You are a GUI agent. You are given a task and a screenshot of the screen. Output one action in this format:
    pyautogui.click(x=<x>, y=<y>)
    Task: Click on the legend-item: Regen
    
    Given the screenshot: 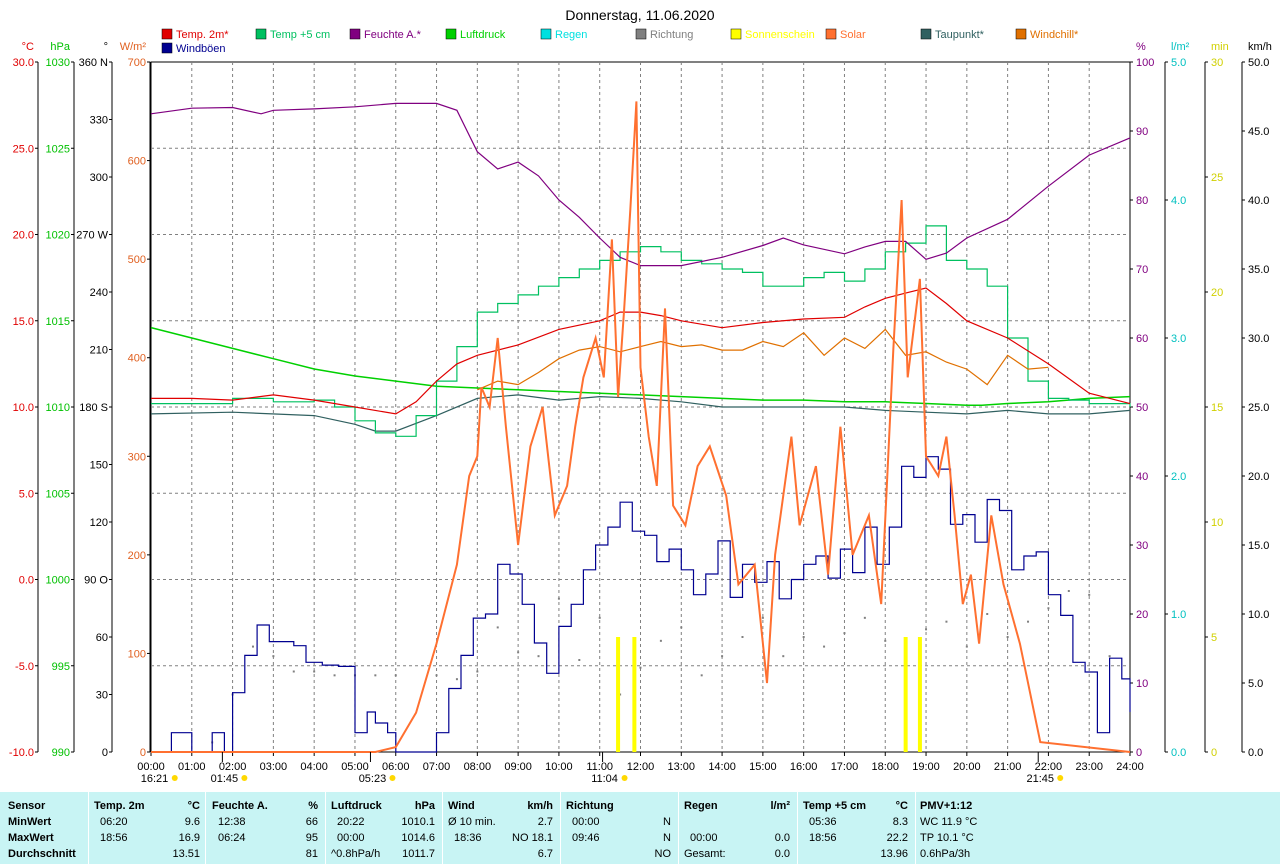 What is the action you would take?
    pyautogui.click(x=563, y=34)
    